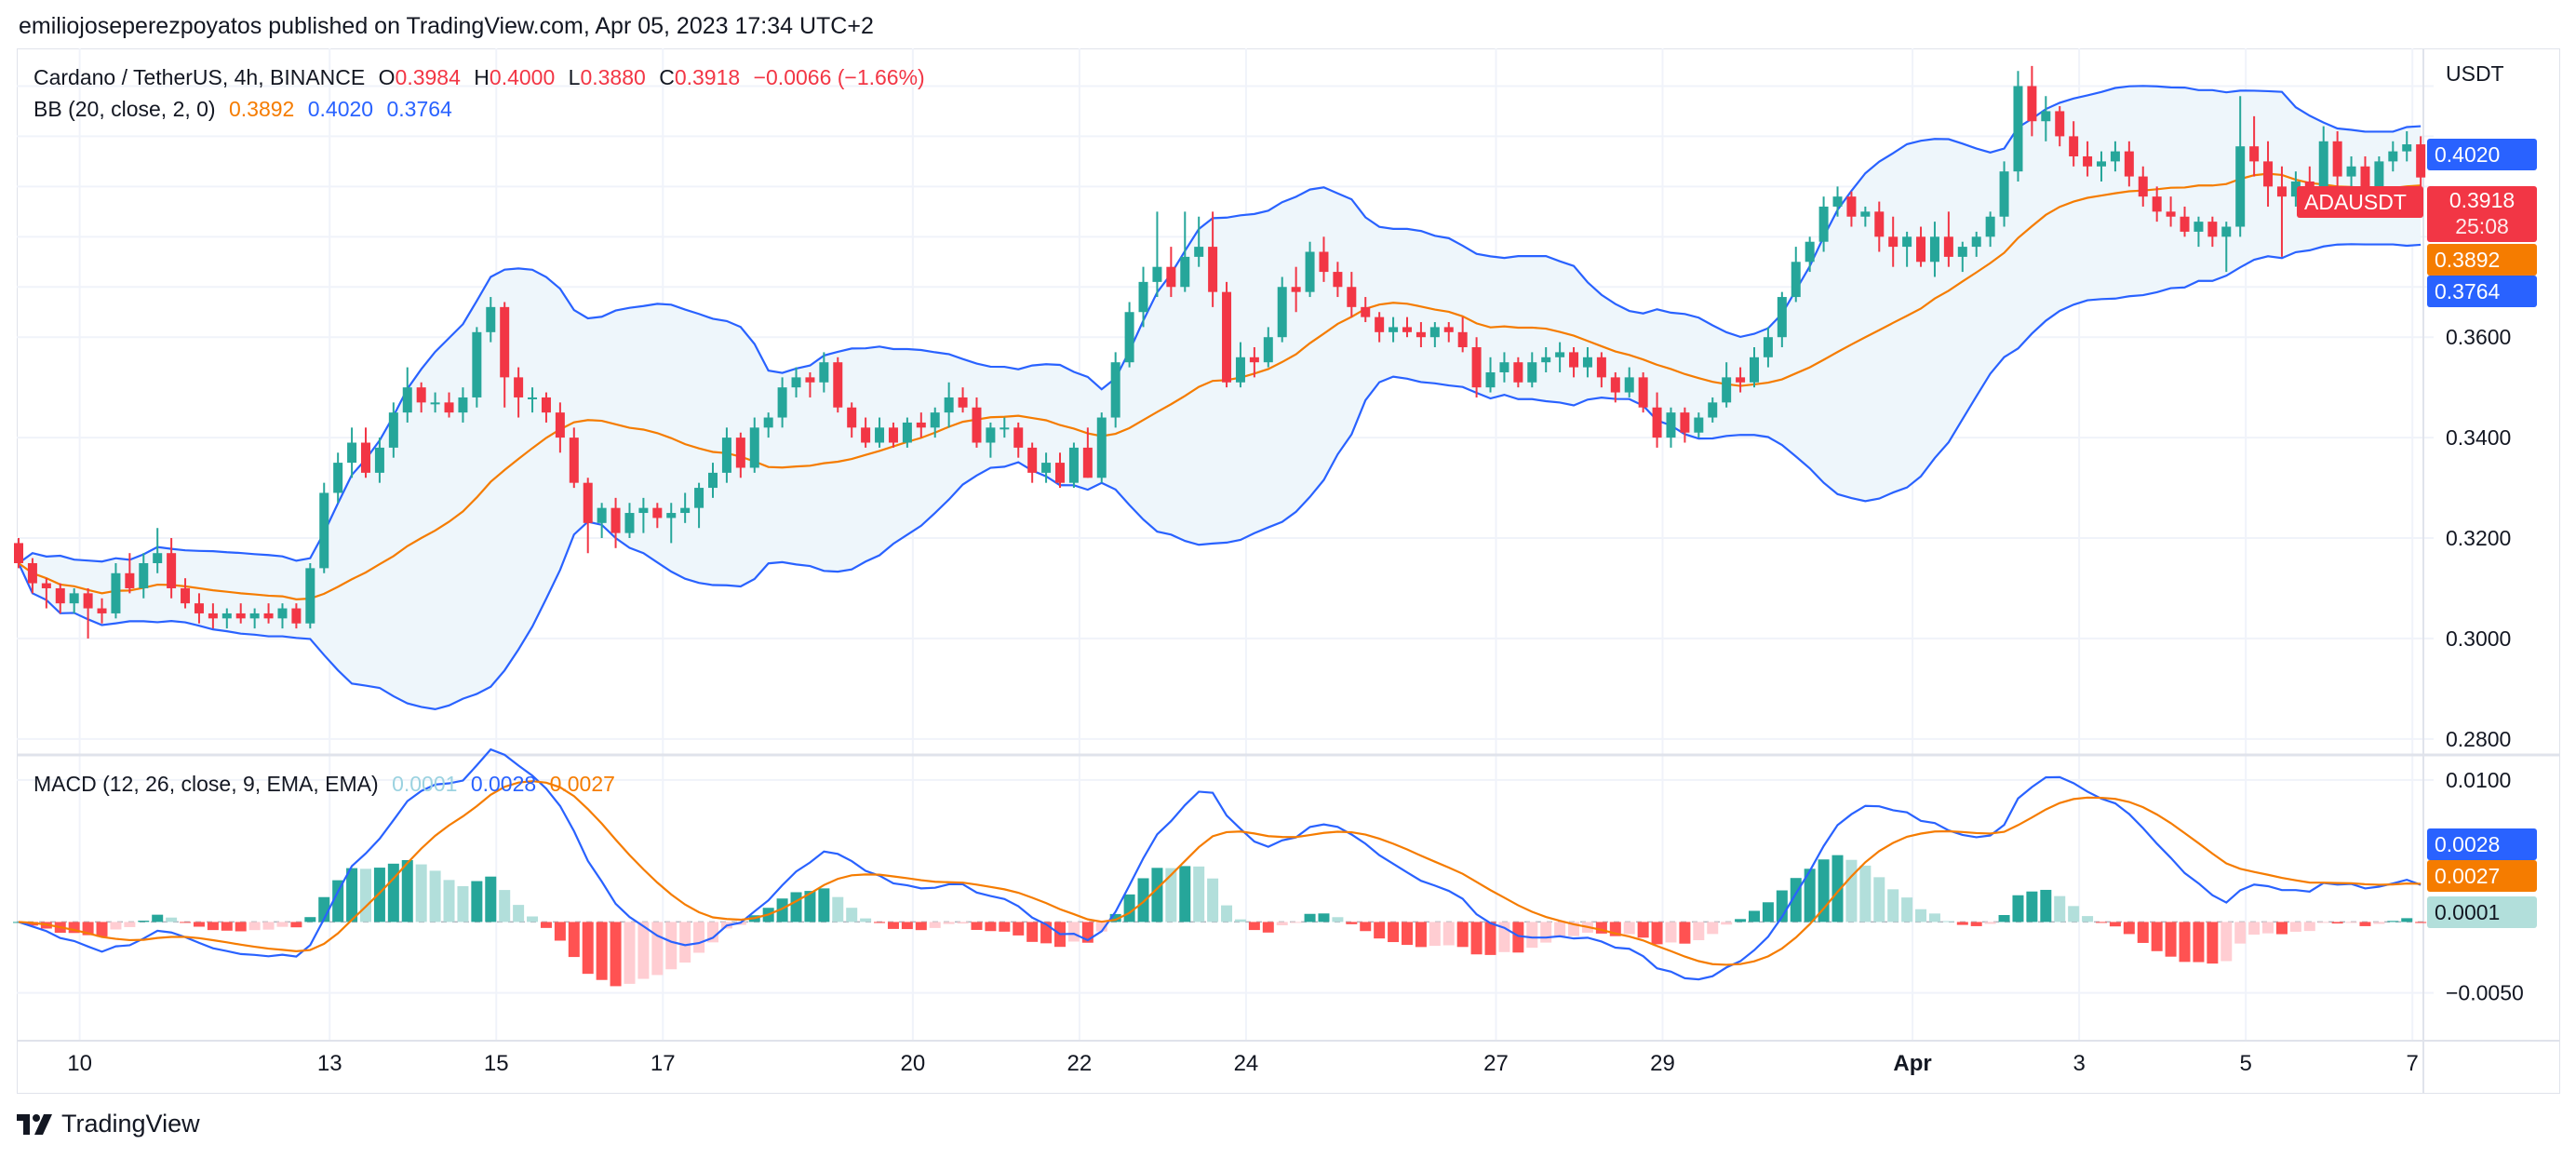  I want to click on price-tick-label: 0.3200, so click(2478, 538).